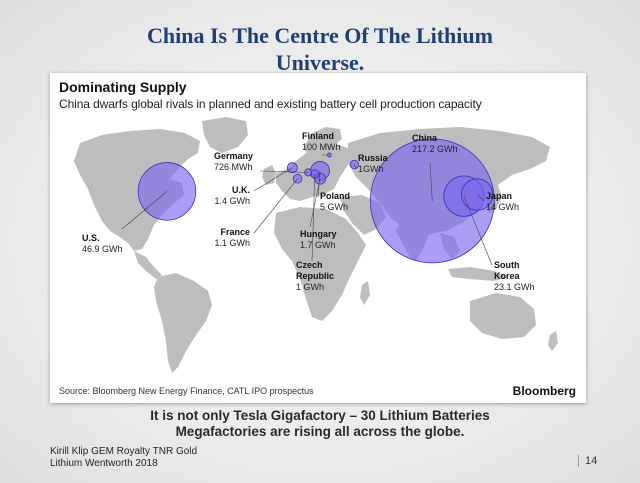 This screenshot has height=483, width=640. What do you see at coordinates (102, 249) in the screenshot?
I see `label-value-u-s-: 46.9 GWh` at bounding box center [102, 249].